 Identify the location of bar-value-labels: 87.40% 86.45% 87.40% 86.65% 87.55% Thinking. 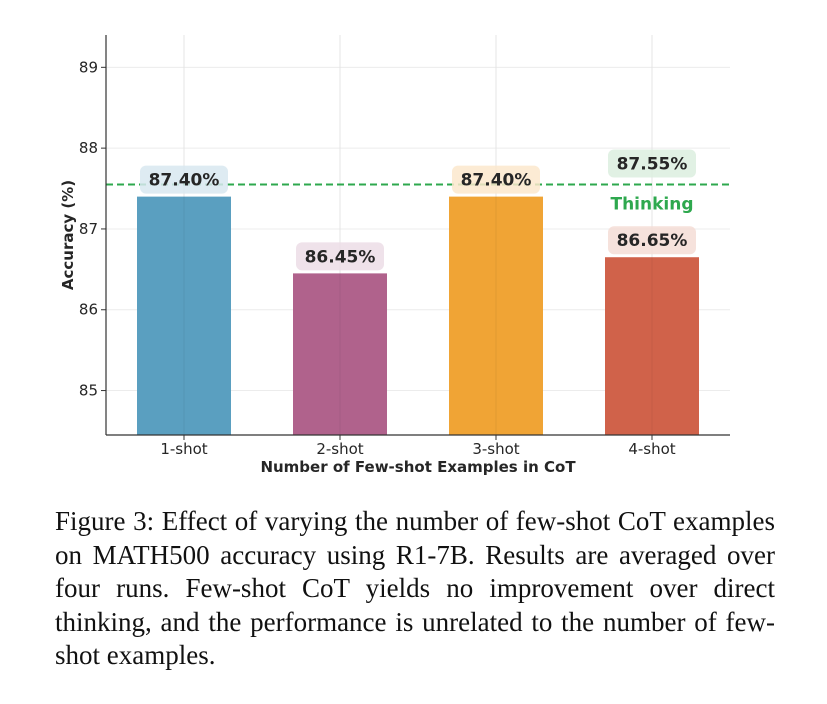
(418, 210).